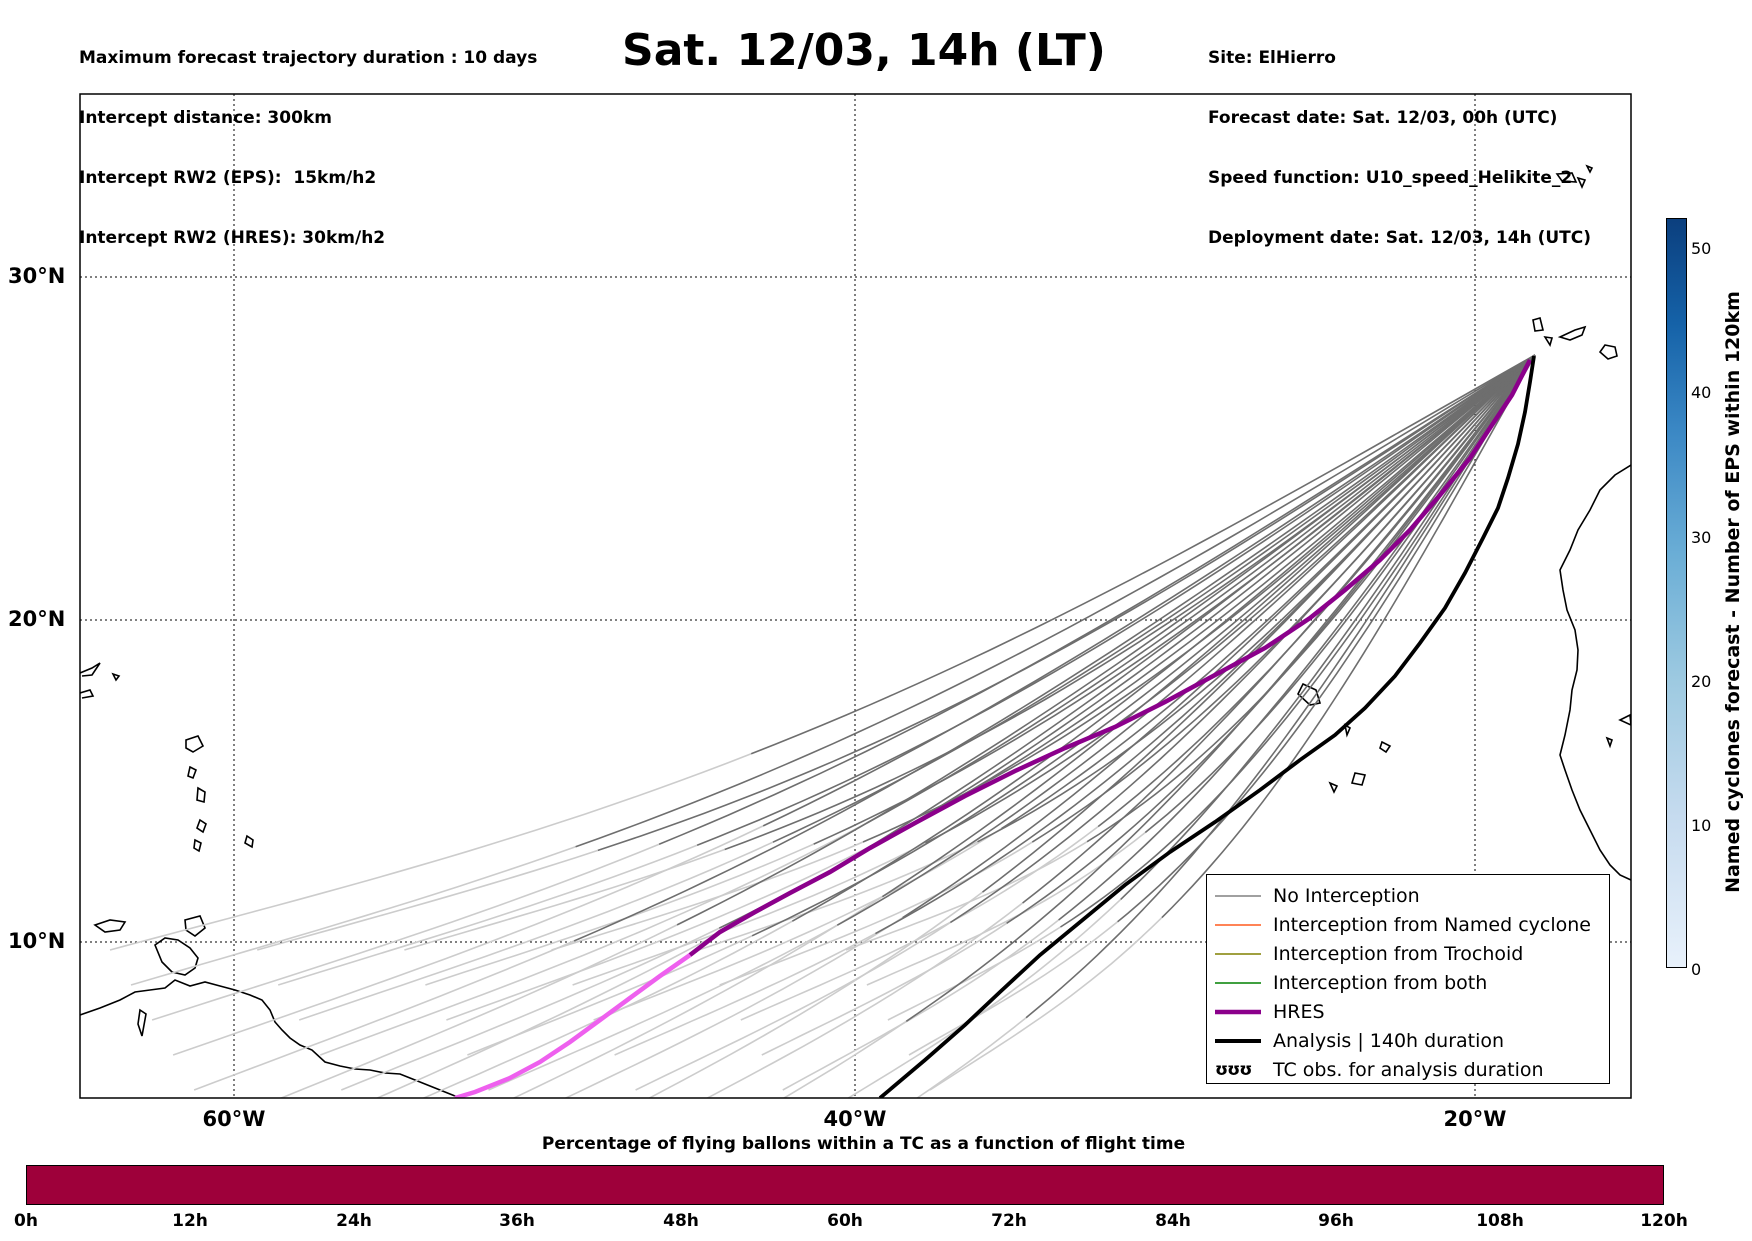  I want to click on legend-item-both: Interception from both, so click(1351, 982).